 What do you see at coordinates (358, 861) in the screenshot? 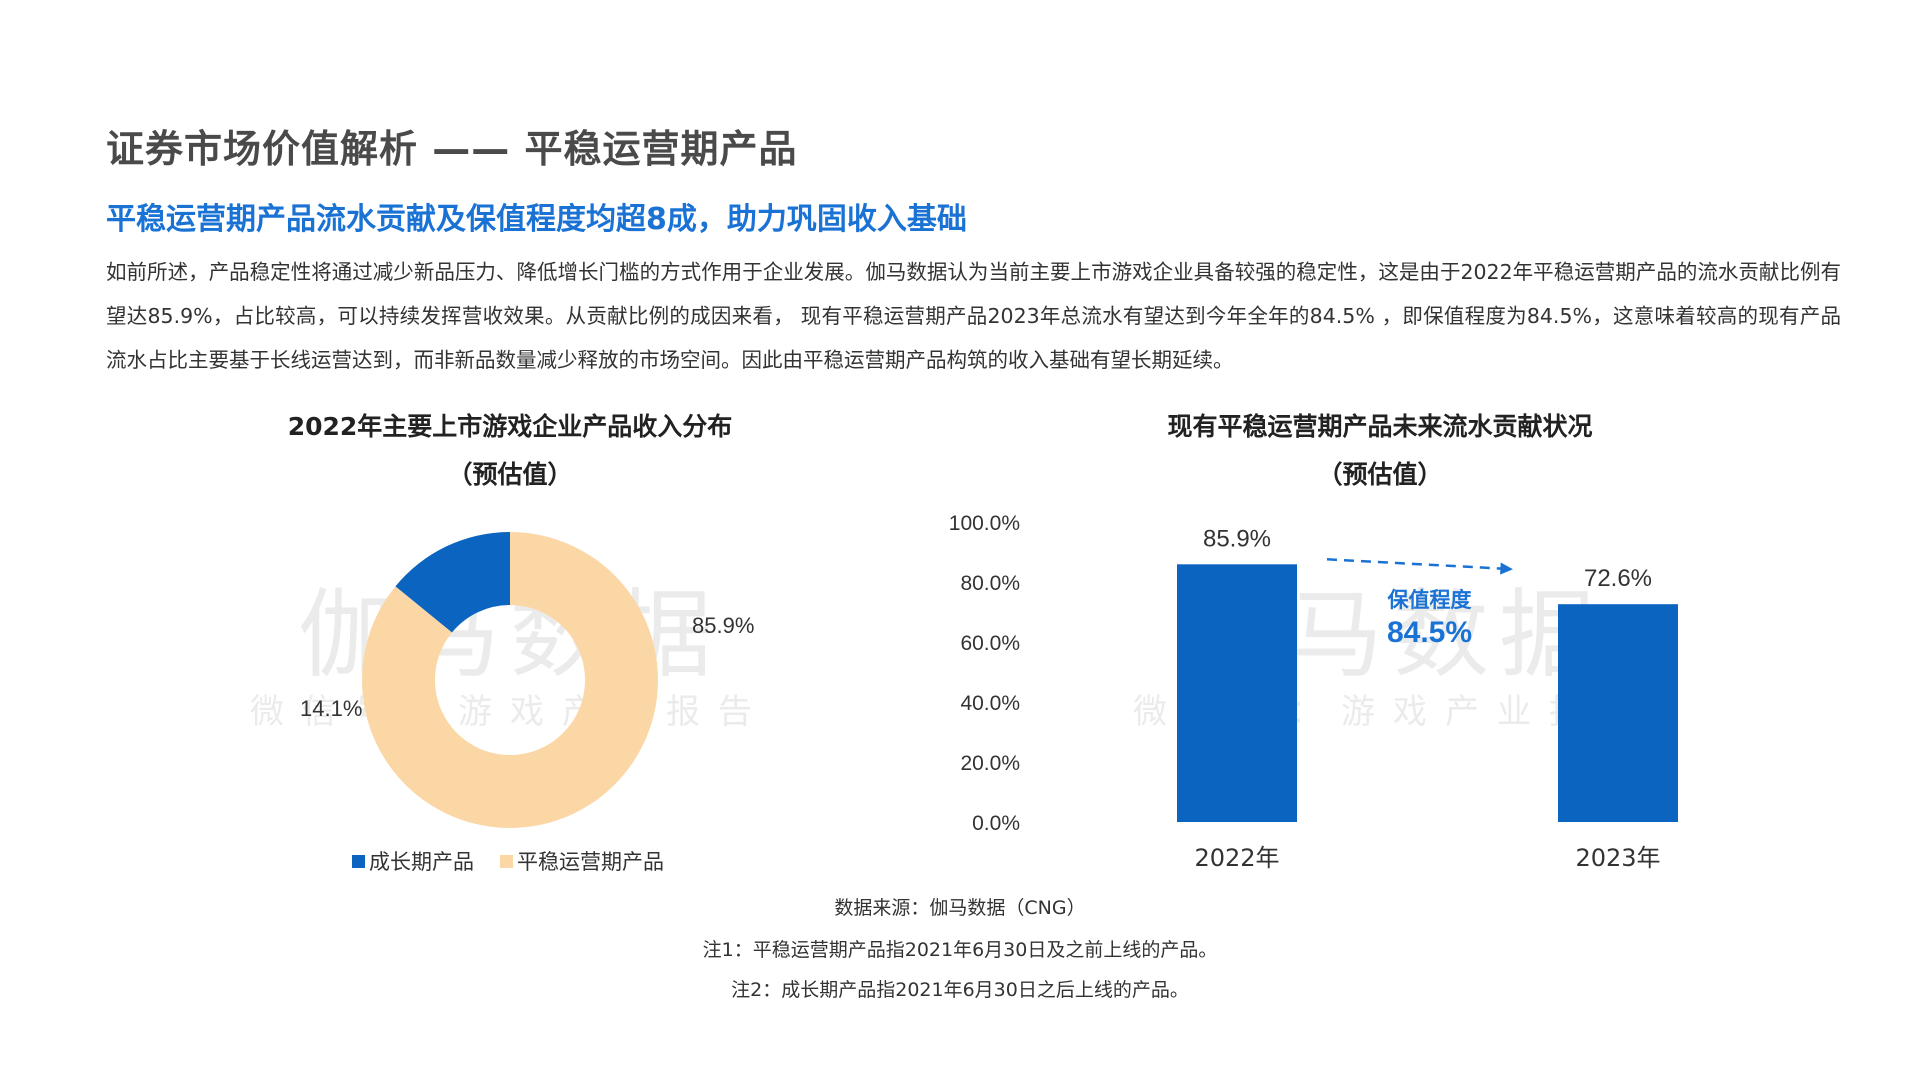
I see `legend-swatch-growth` at bounding box center [358, 861].